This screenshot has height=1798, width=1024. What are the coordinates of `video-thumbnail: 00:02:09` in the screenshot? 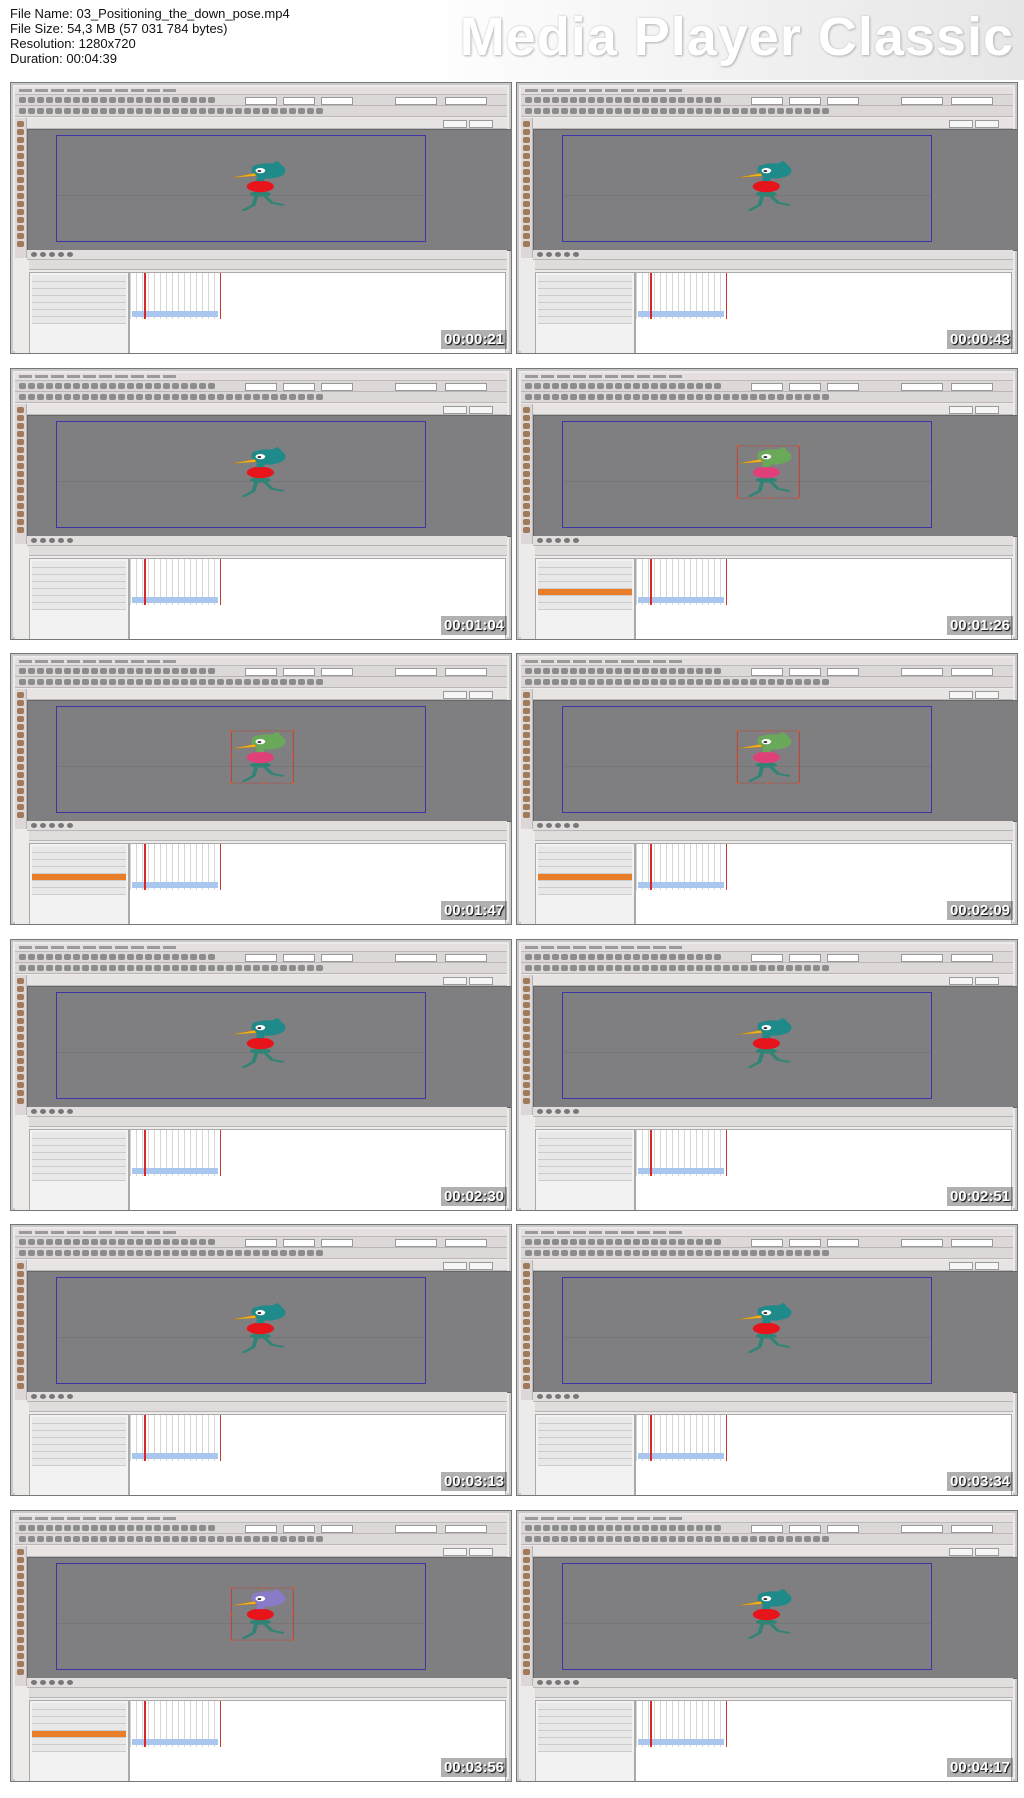 It's located at (767, 789).